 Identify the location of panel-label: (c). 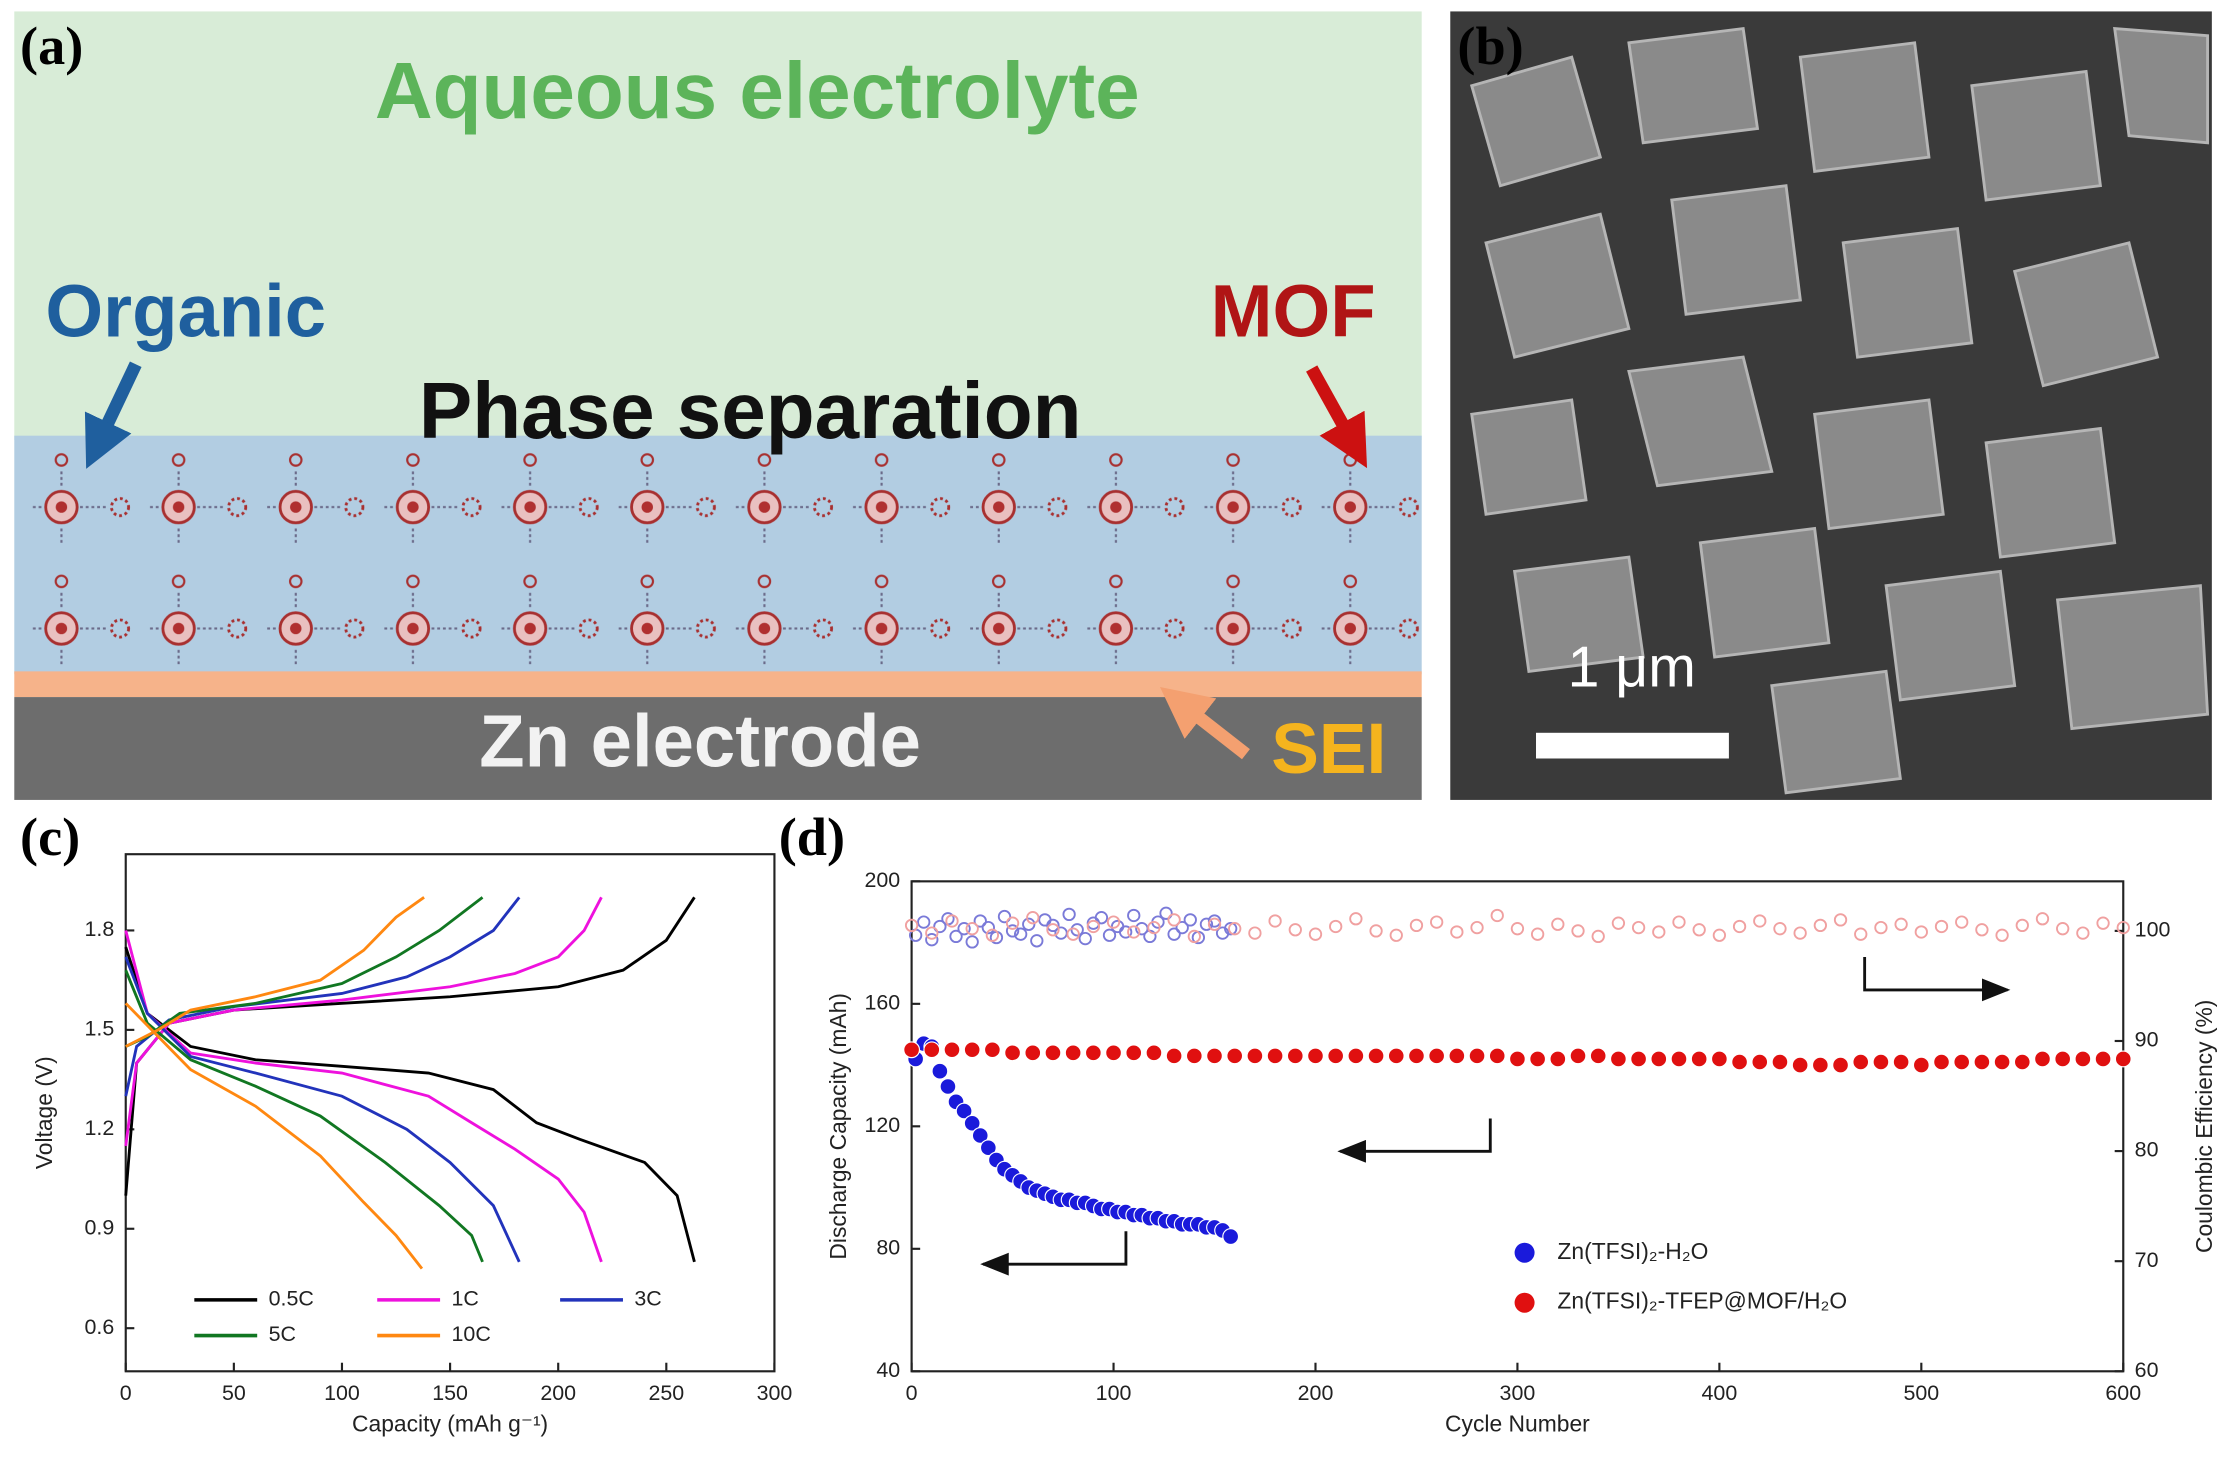
(50, 837).